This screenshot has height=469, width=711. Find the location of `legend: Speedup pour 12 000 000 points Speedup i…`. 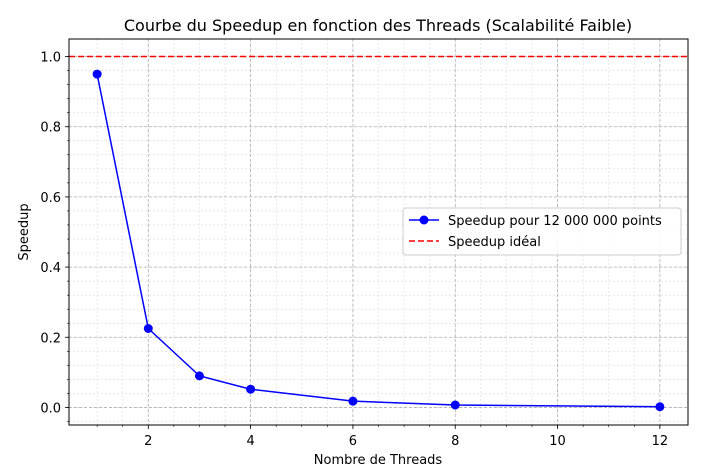

legend: Speedup pour 12 000 000 points Speedup i… is located at coordinates (542, 231).